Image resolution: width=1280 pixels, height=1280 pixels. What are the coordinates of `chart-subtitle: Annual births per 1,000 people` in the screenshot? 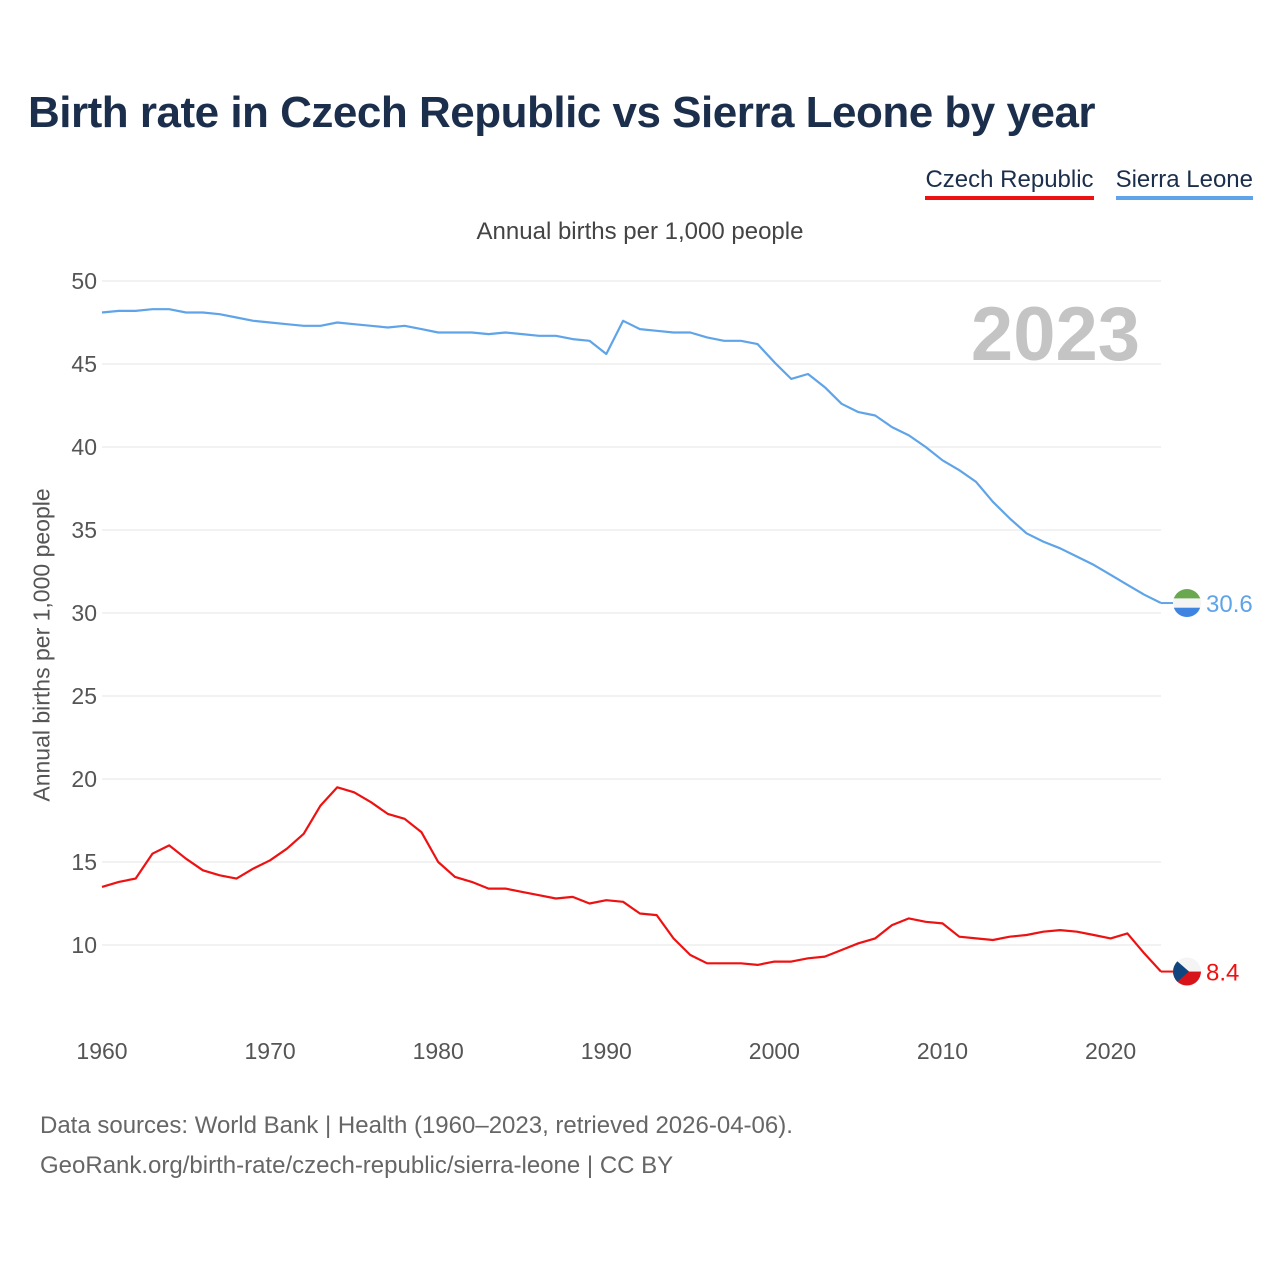 It's located at (640, 231).